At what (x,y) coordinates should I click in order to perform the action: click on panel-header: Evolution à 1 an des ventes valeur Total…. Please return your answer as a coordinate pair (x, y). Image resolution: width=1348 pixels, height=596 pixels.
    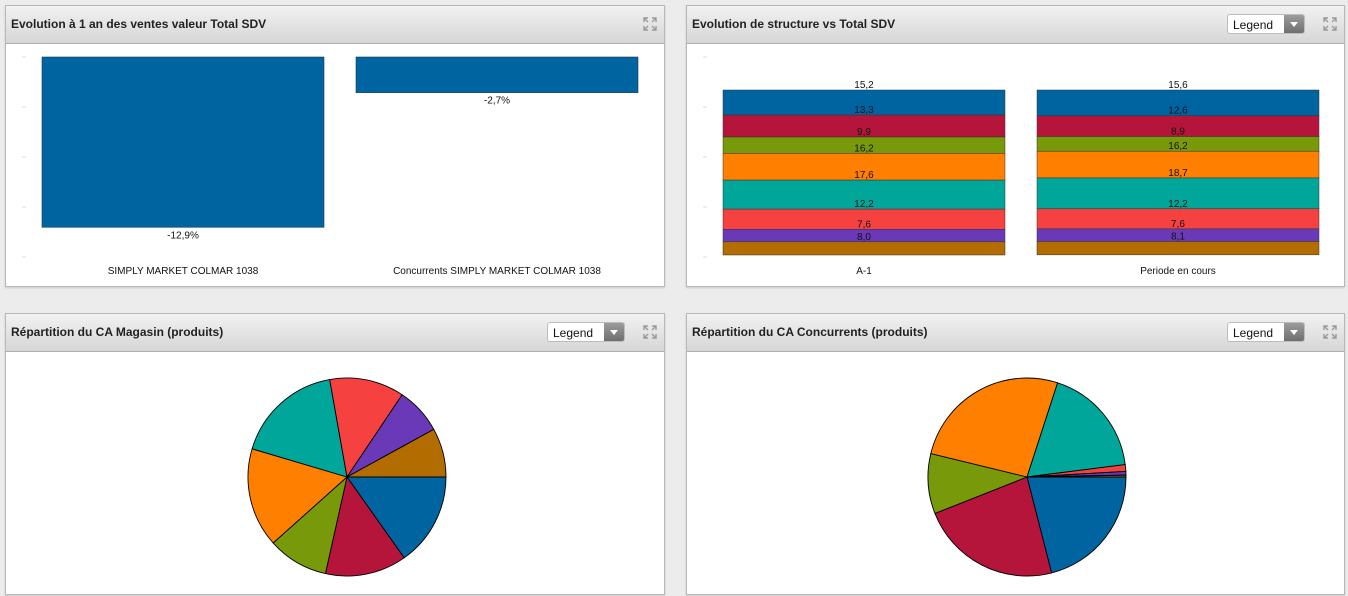
    Looking at the image, I should click on (335, 25).